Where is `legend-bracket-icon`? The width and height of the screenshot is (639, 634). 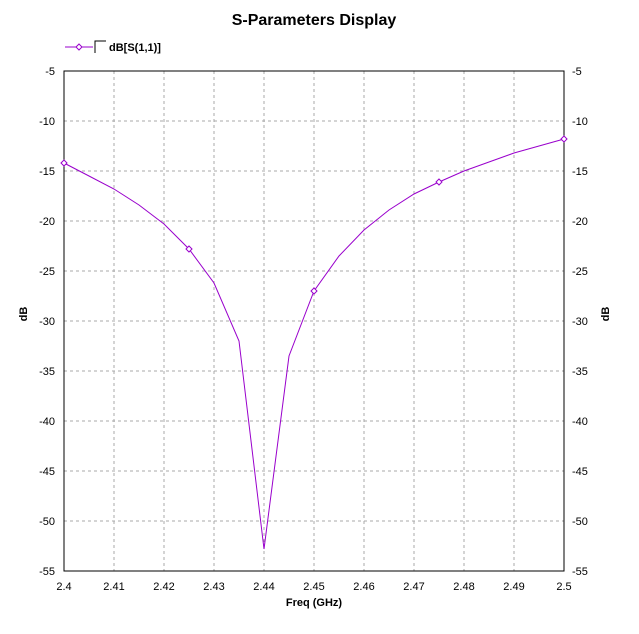
legend-bracket-icon is located at coordinates (100, 46).